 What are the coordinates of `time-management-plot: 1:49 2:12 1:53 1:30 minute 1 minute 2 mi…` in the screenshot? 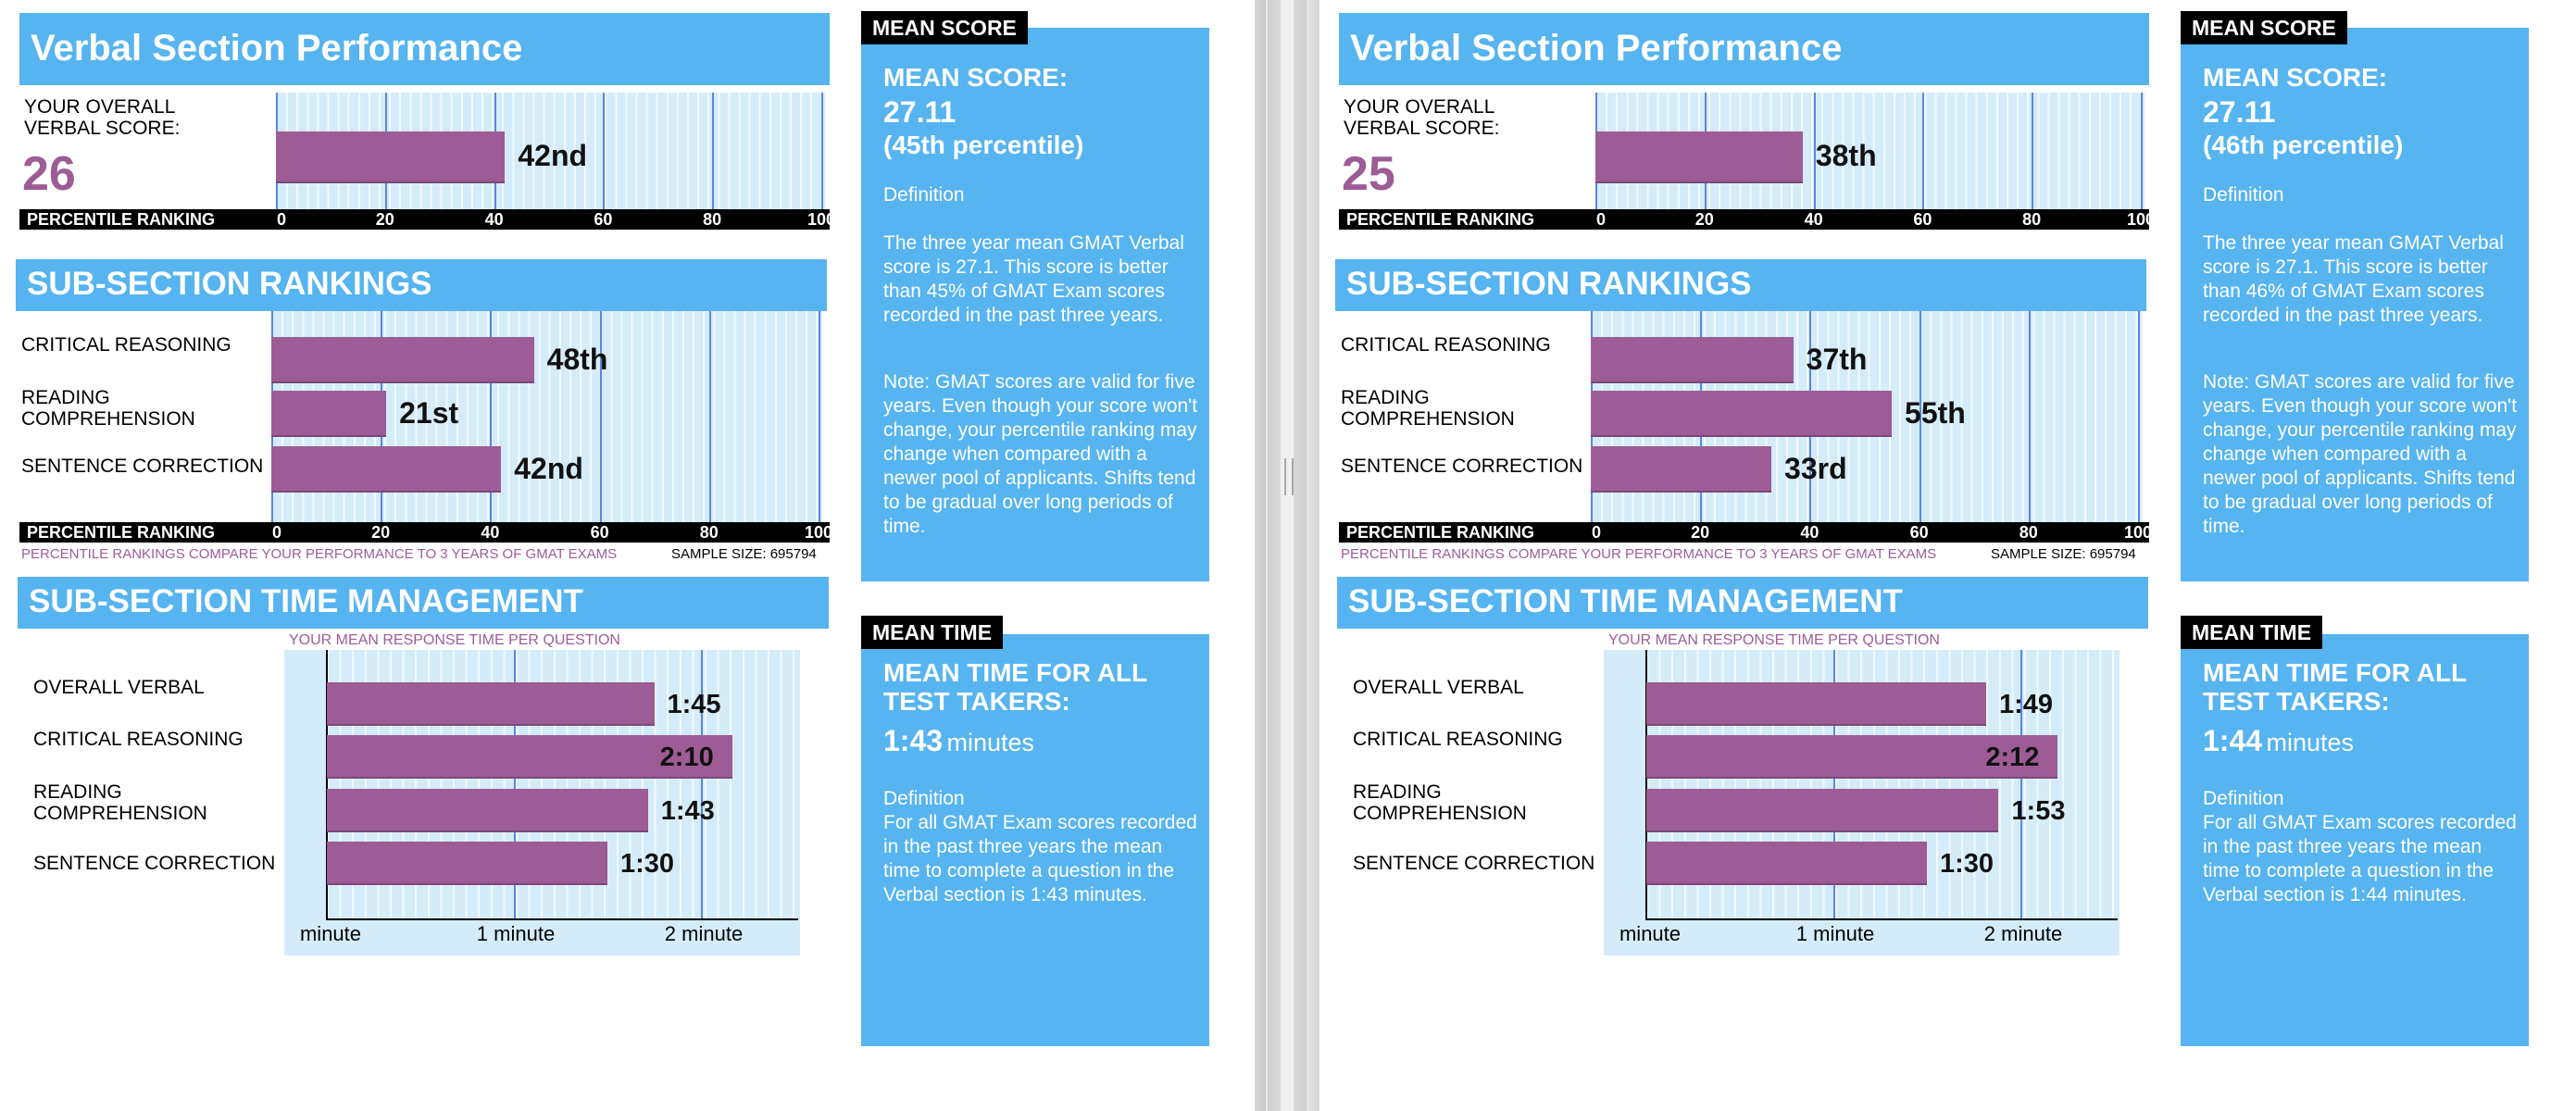 It's located at (1862, 802).